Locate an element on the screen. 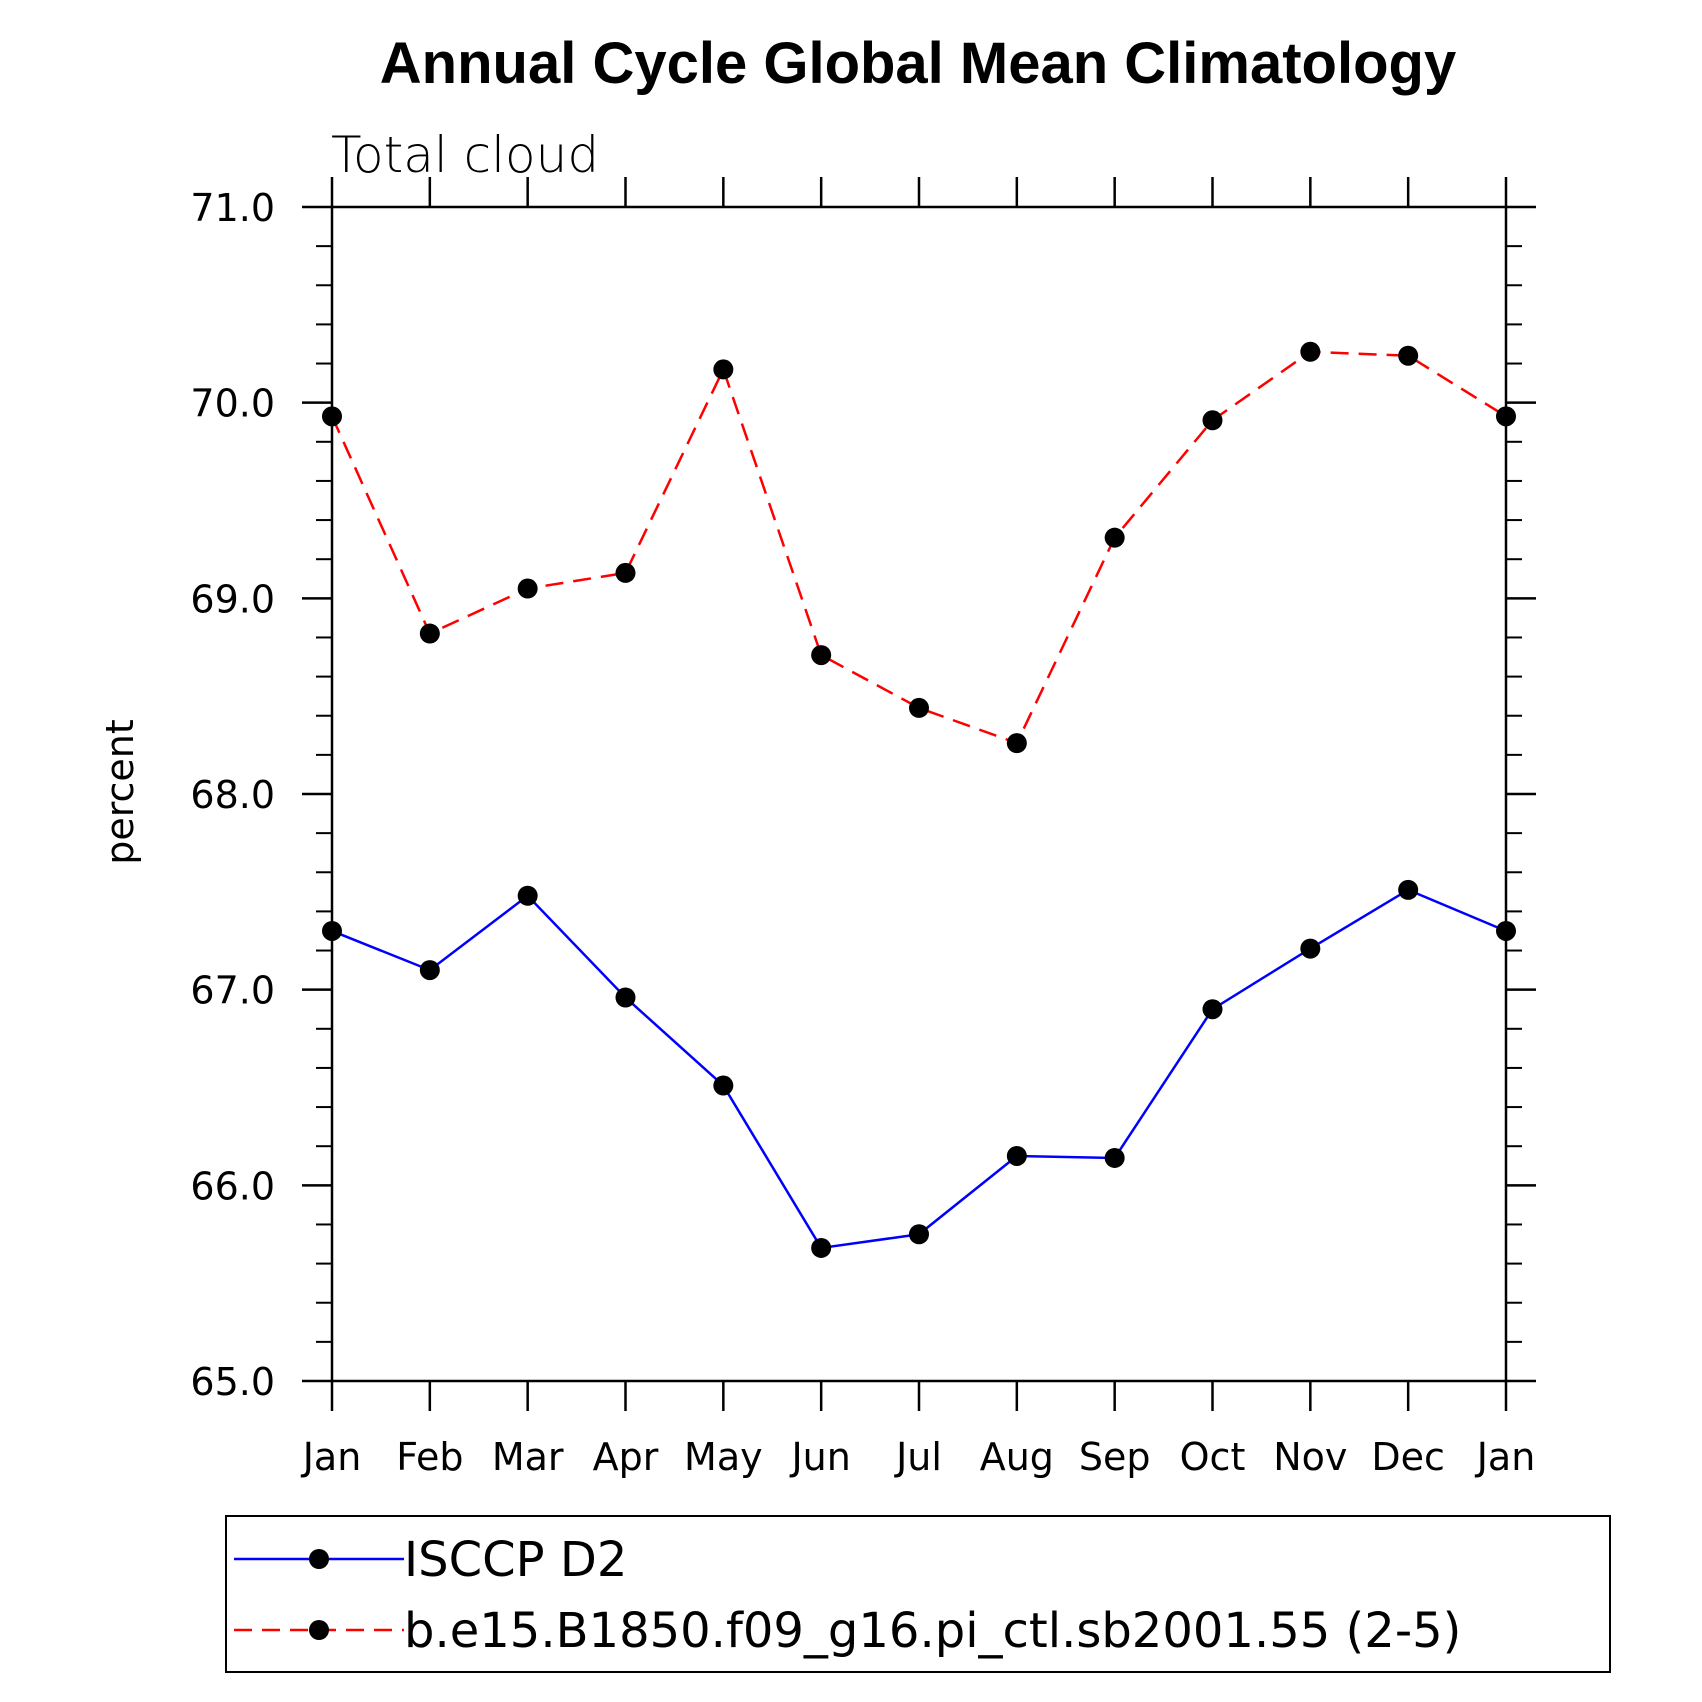 The width and height of the screenshot is (1702, 1702). y-tick-label: 65.0 is located at coordinates (232, 1382).